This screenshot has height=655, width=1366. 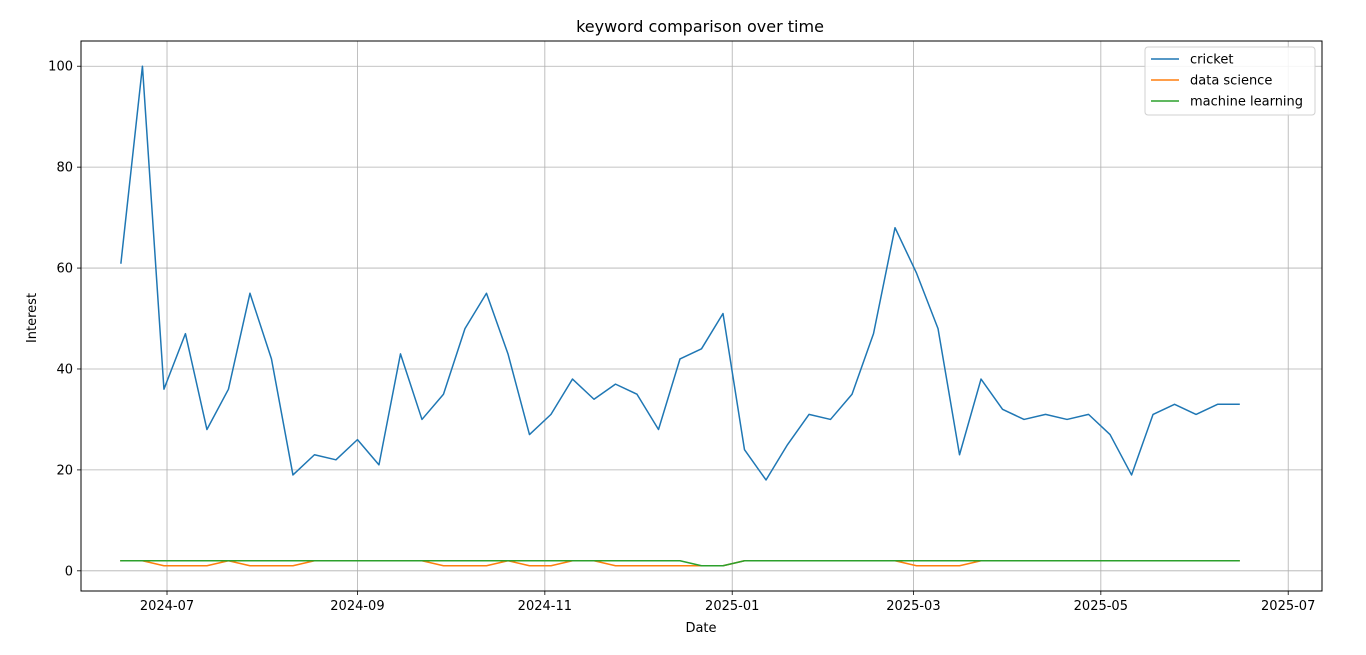 What do you see at coordinates (1246, 102) in the screenshot?
I see `legend-label: machine learning` at bounding box center [1246, 102].